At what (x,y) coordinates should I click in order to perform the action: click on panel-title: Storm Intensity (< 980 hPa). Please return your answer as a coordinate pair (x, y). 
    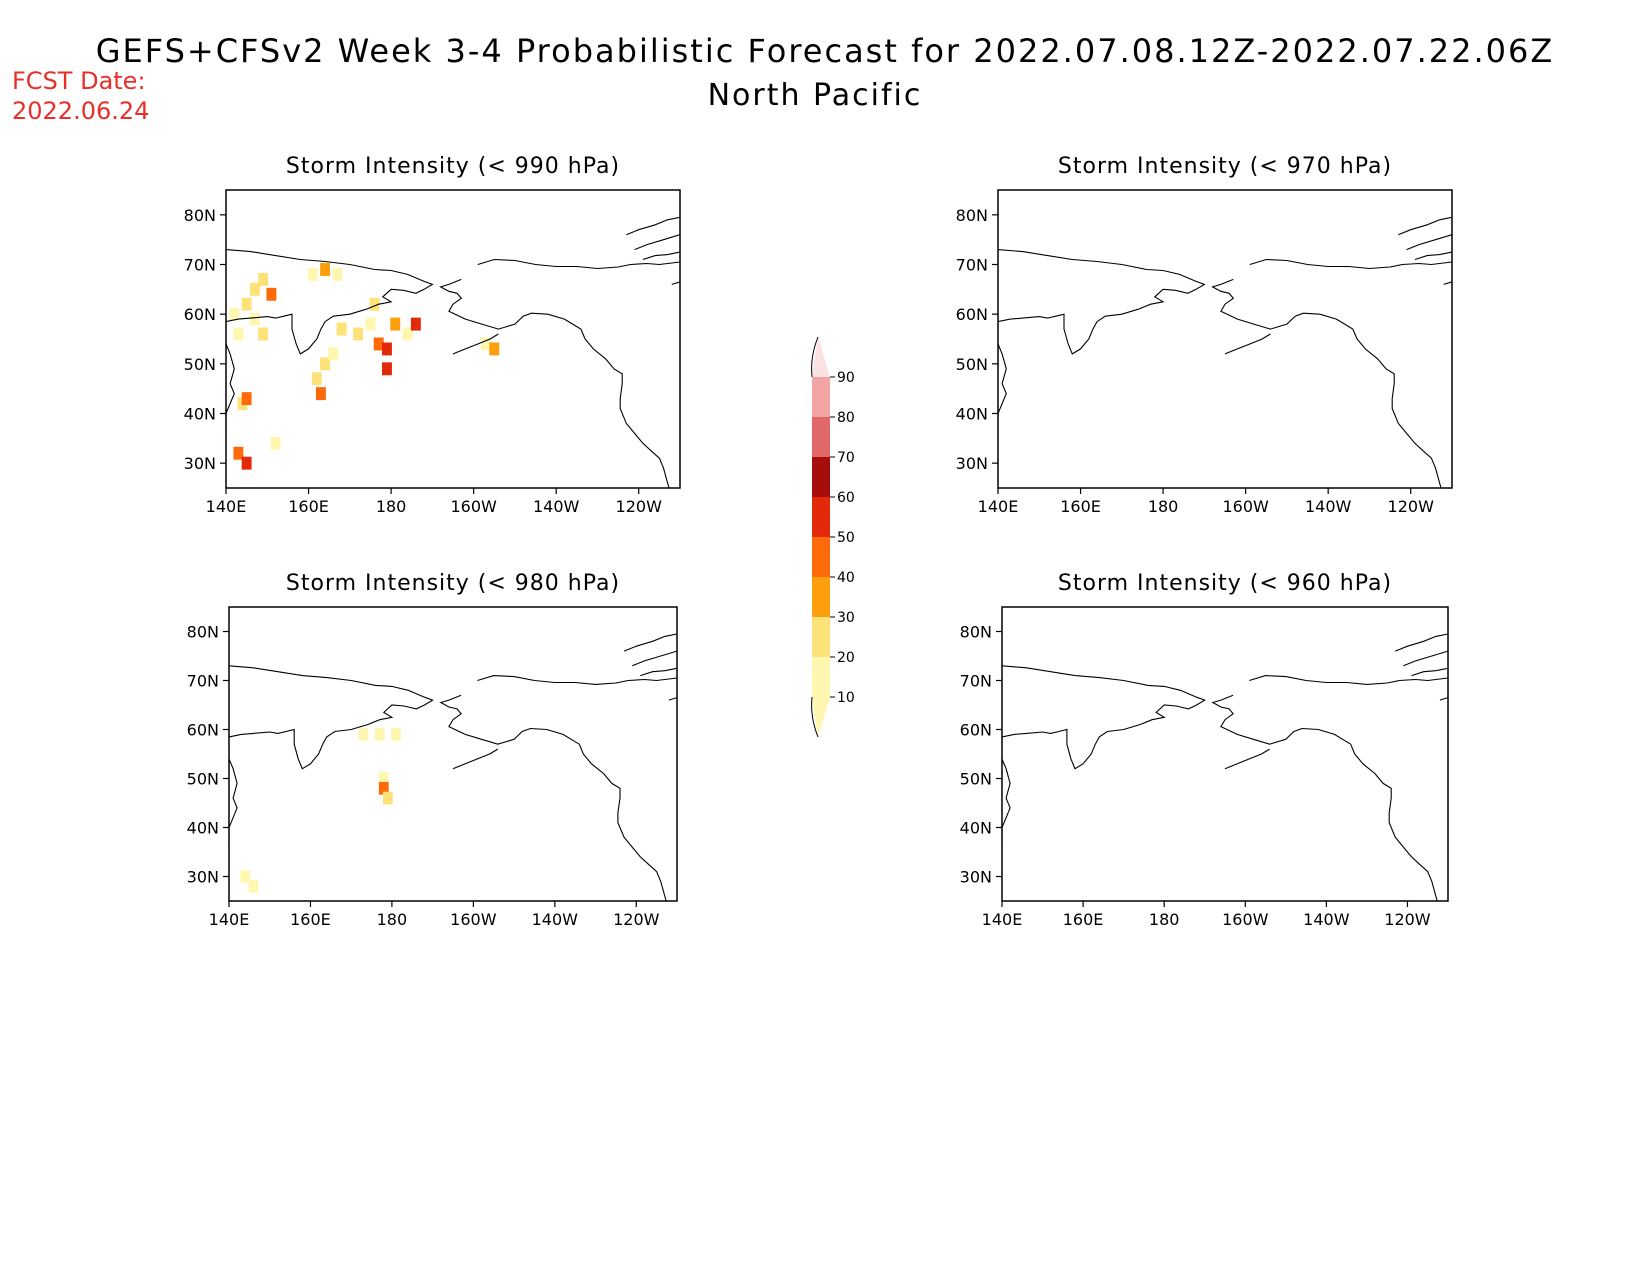
    Looking at the image, I should click on (453, 583).